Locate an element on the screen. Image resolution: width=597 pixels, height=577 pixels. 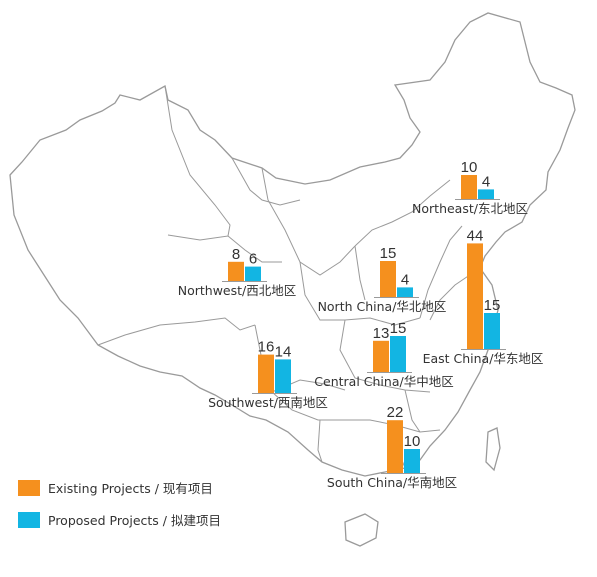
value-proposed-northwest: 6 is located at coordinates (253, 259).